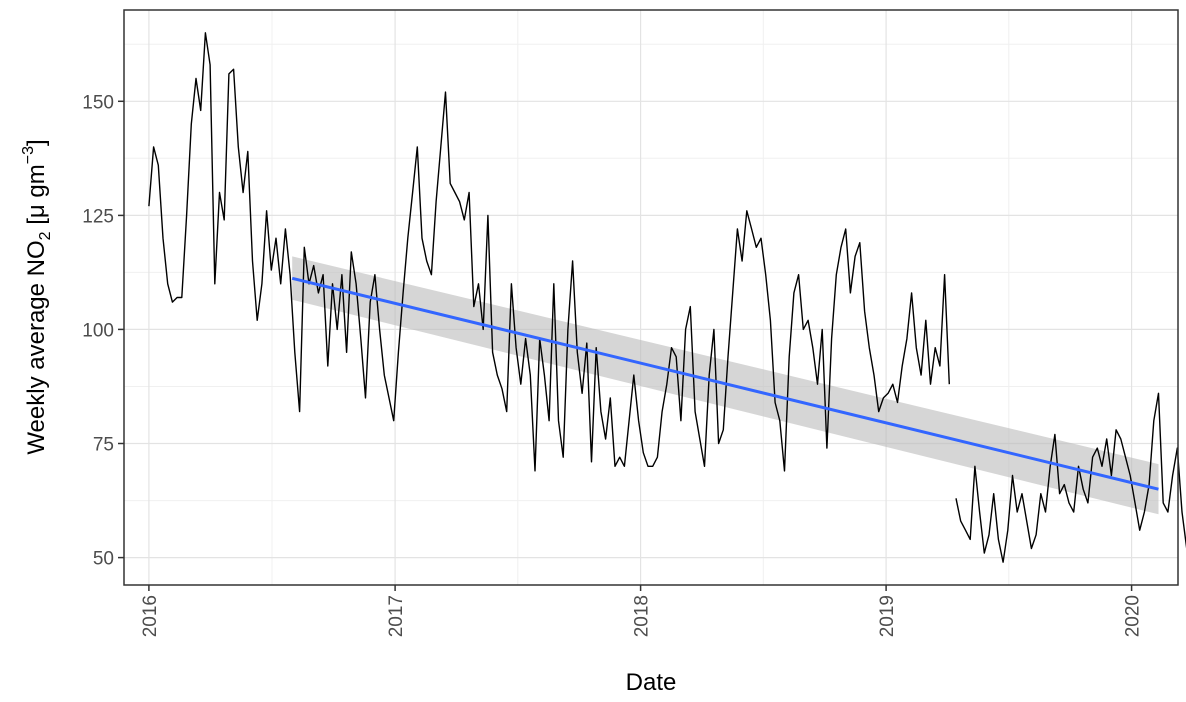 The height and width of the screenshot is (702, 1186). I want to click on y-axis-ticks: 50 75 100 125 150, so click(103, 331).